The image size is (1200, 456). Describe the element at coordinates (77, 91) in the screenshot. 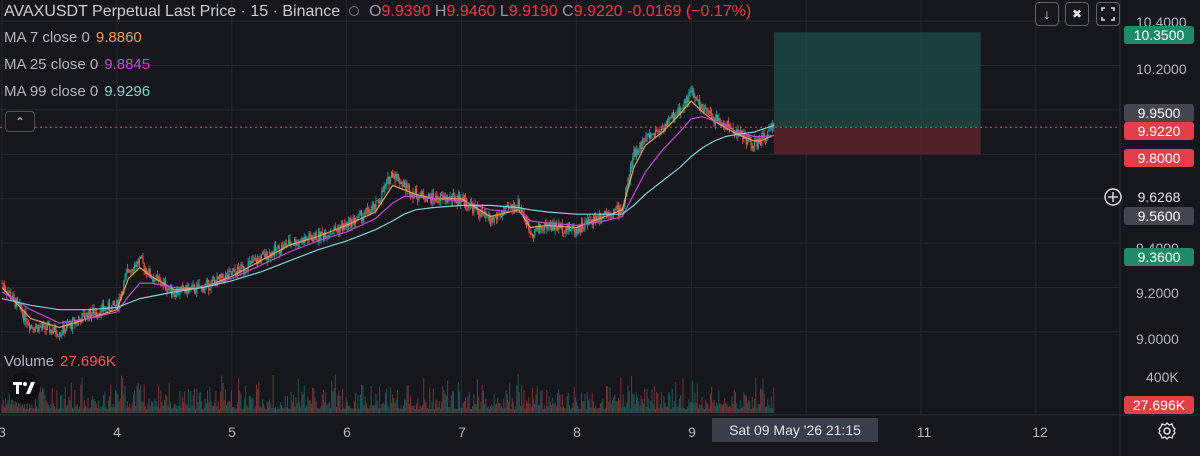

I see `ma99-legend: MA 99 close 0 9.9296` at that location.